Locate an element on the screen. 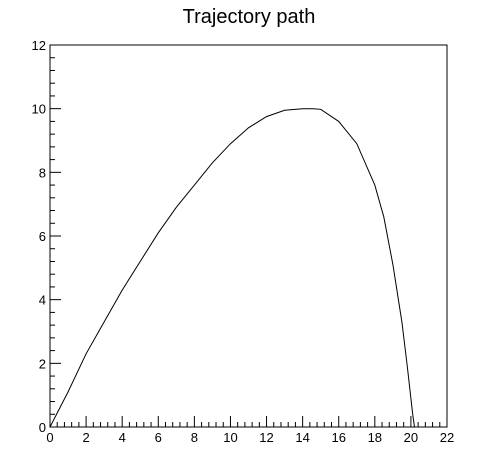 This screenshot has width=498, height=475. x-tick-label: 2 is located at coordinates (85, 437).